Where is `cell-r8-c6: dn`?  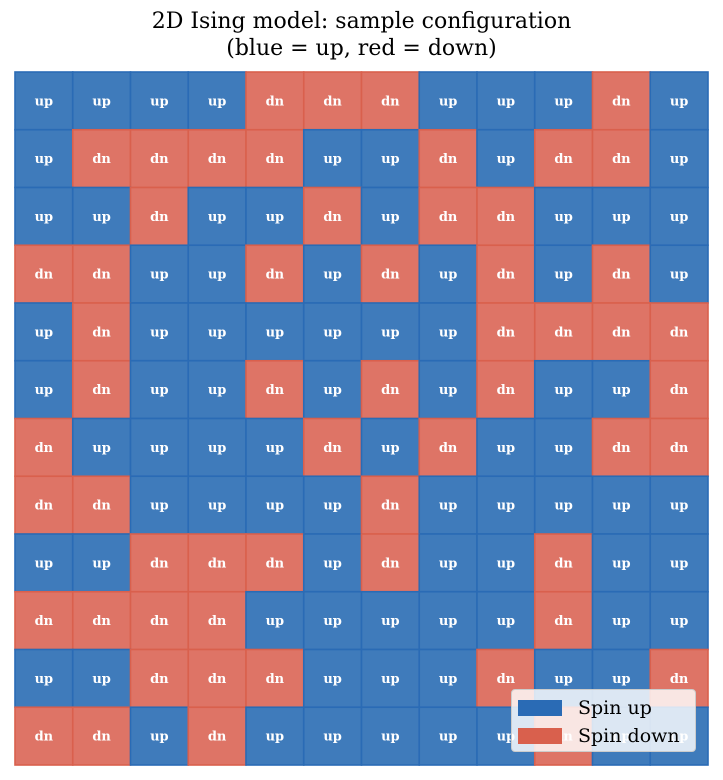 cell-r8-c6: dn is located at coordinates (390, 563).